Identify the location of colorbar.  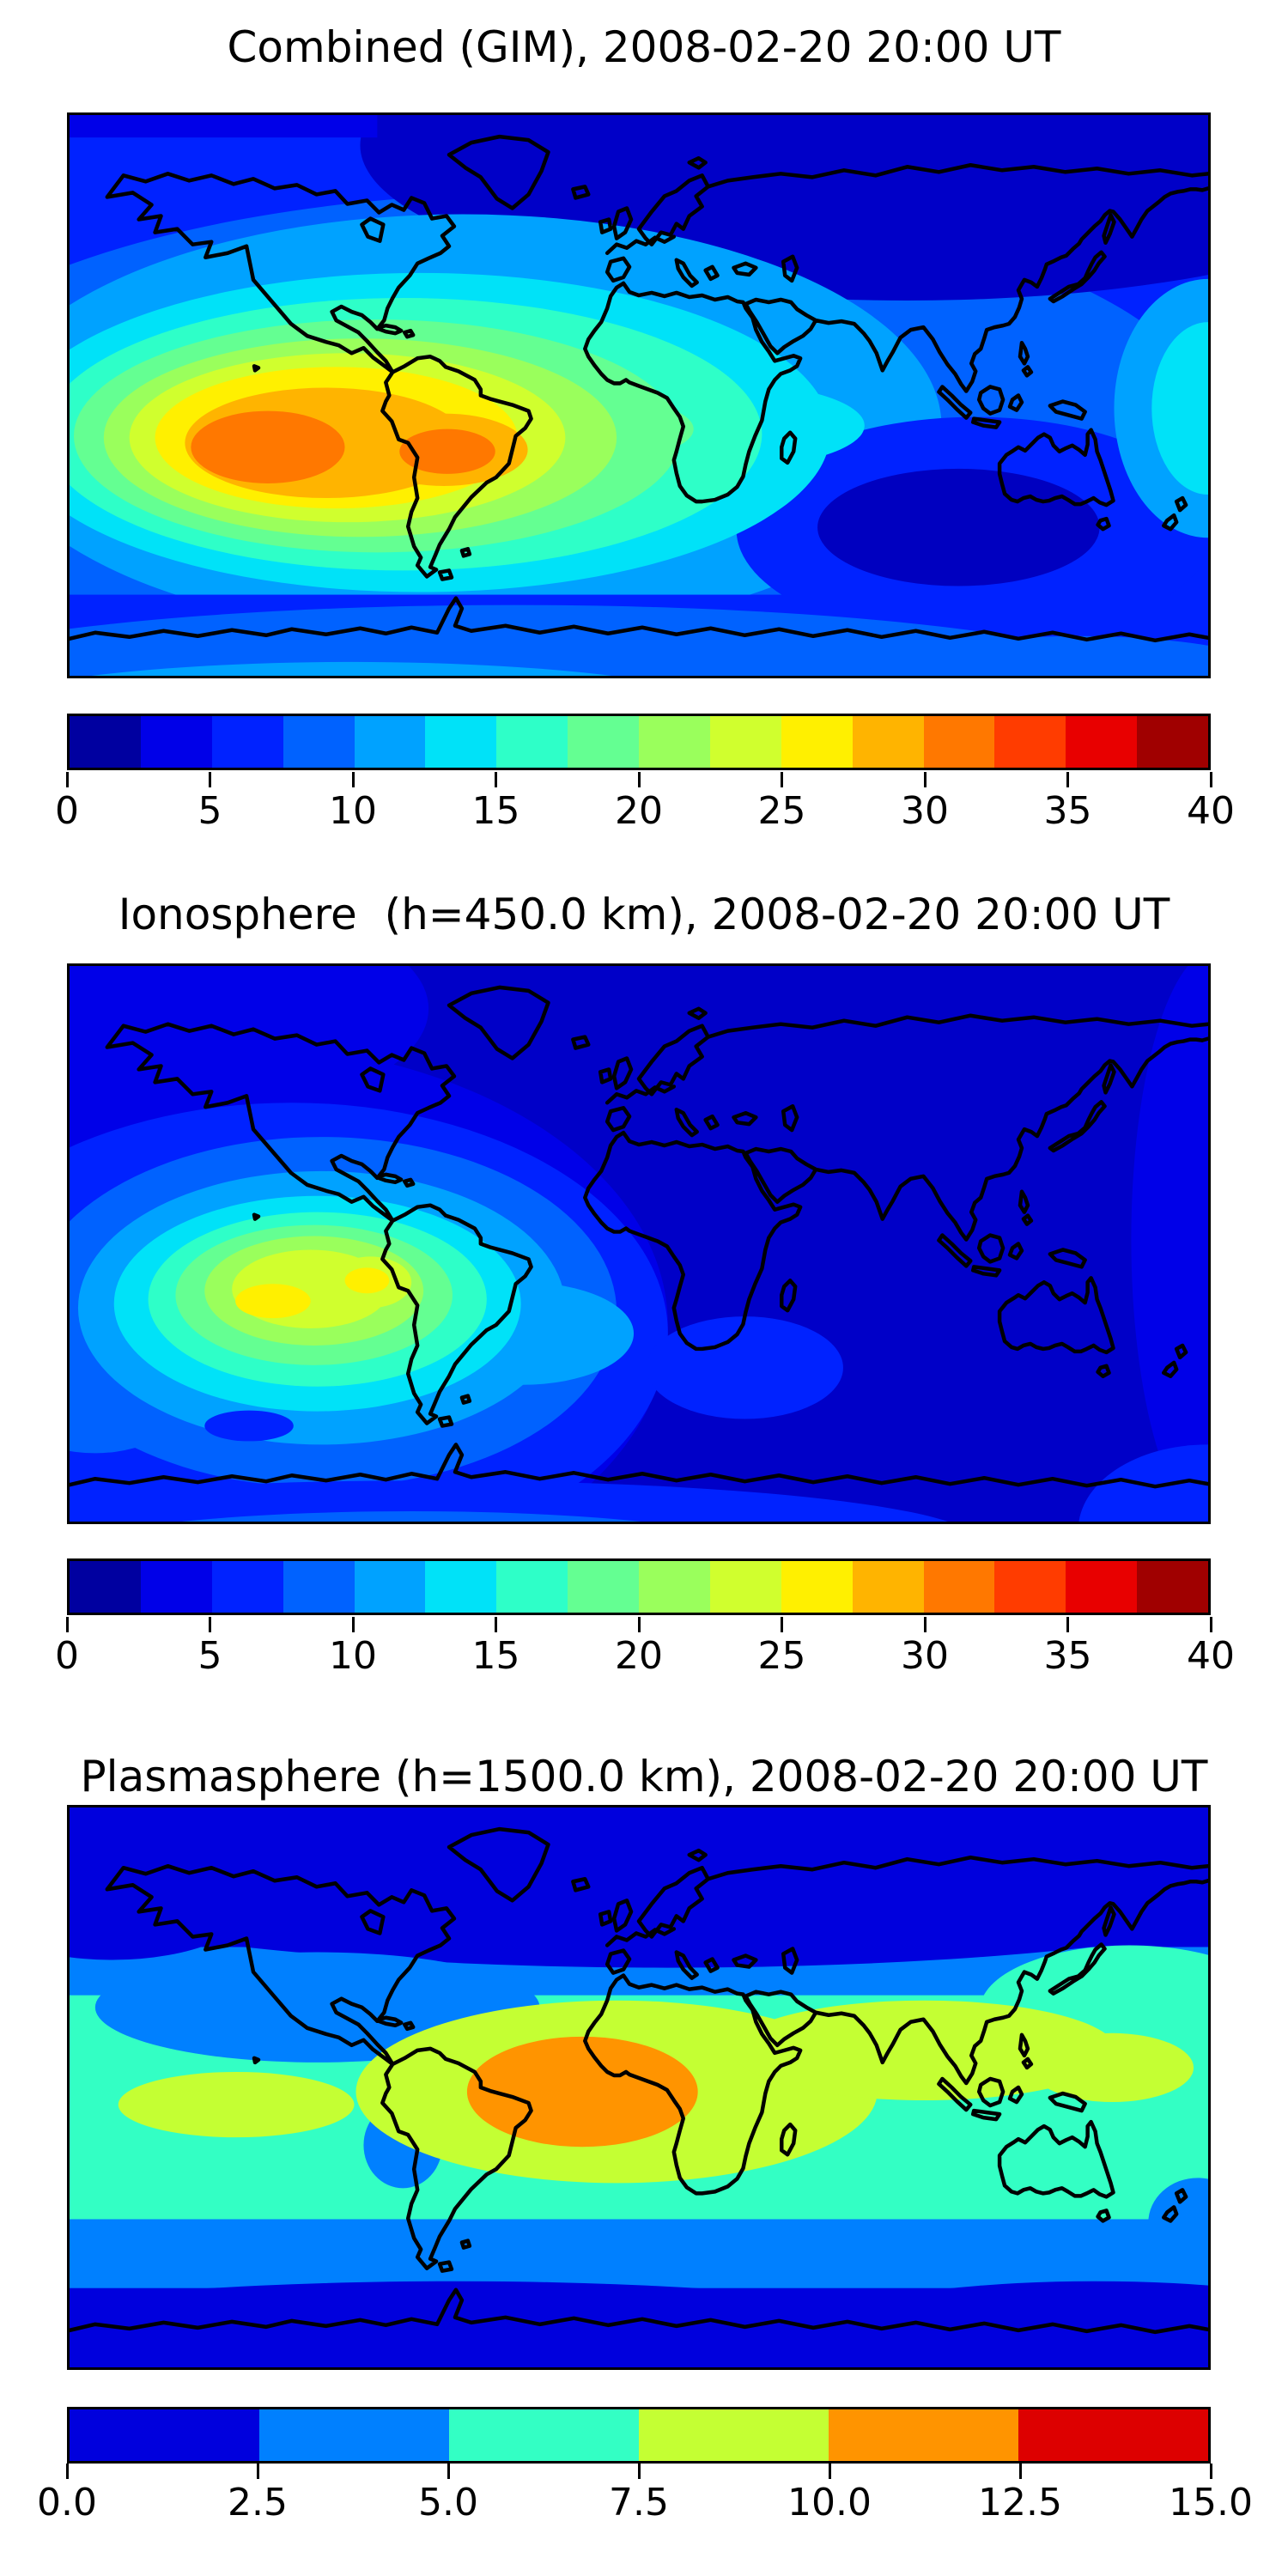
(639, 742).